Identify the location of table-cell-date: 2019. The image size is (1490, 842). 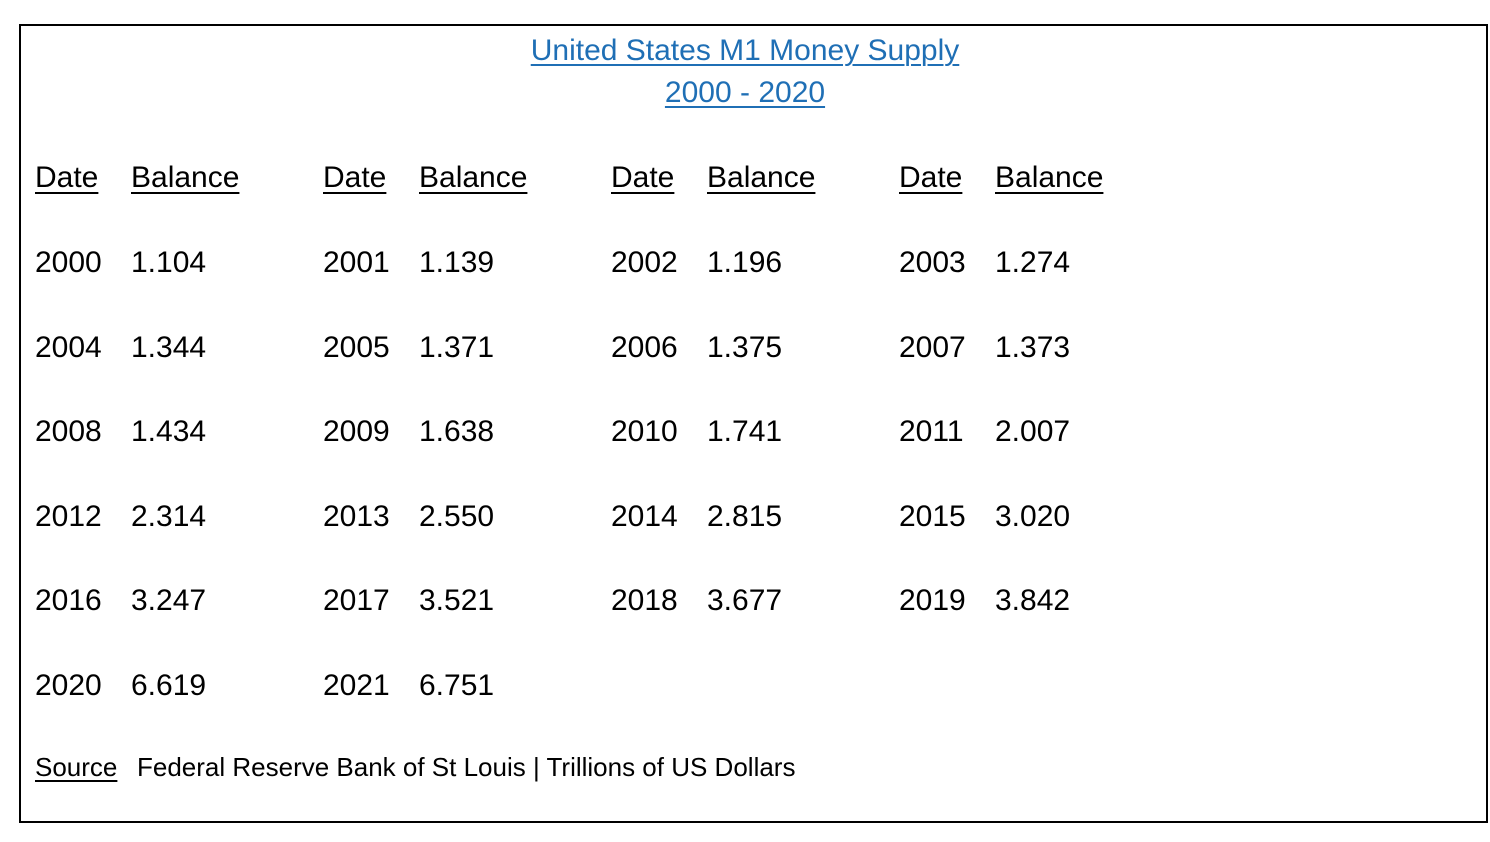
(932, 600).